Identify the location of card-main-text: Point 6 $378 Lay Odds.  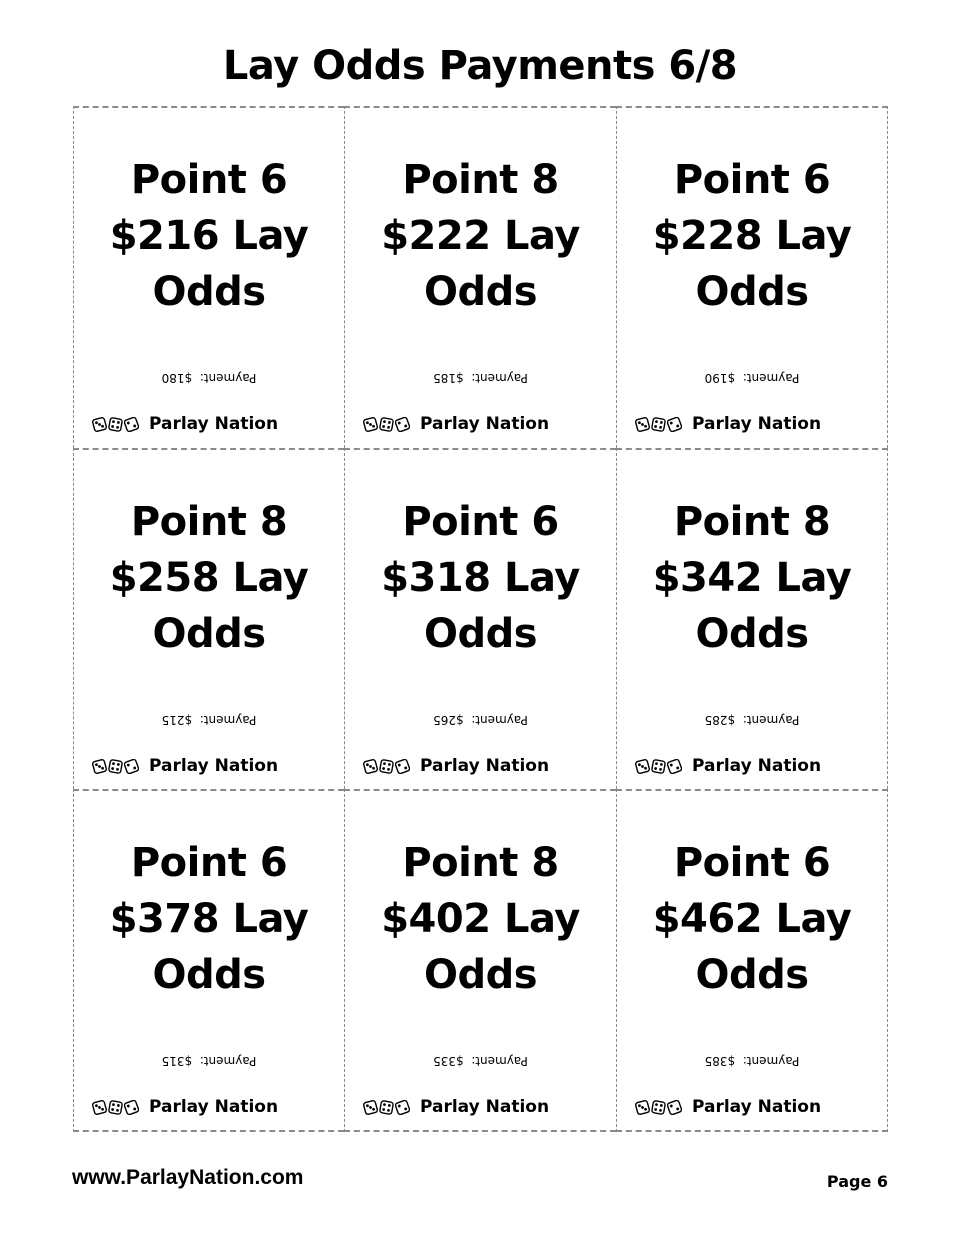
(209, 919).